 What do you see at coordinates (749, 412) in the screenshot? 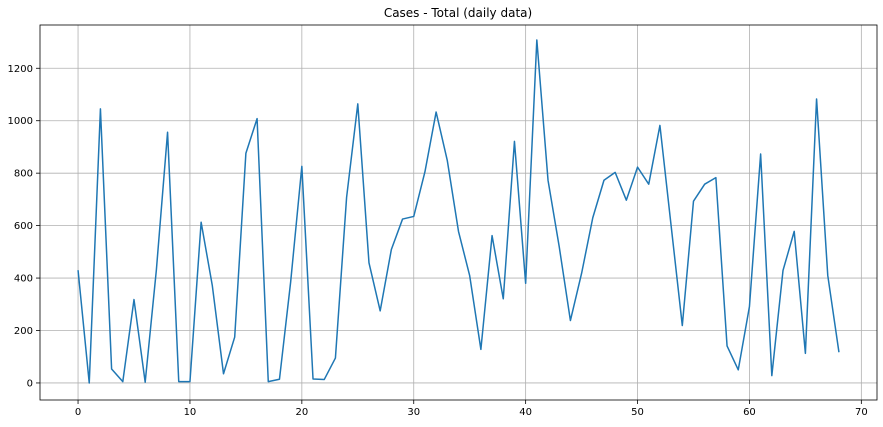
I see `x-tick-label: 60` at bounding box center [749, 412].